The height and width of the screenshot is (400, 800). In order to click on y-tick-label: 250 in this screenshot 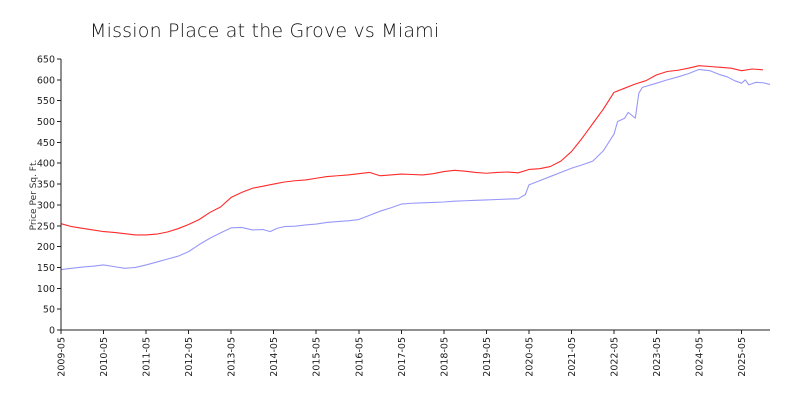, I will do `click(46, 226)`.